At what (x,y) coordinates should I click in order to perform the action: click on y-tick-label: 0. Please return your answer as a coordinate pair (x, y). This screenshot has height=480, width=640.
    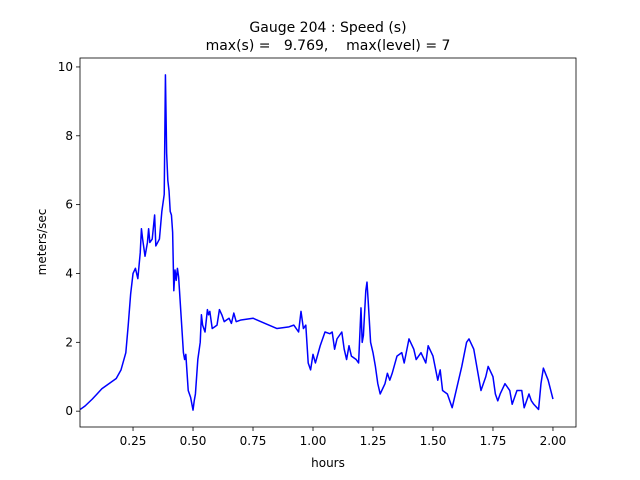
    Looking at the image, I should click on (69, 411).